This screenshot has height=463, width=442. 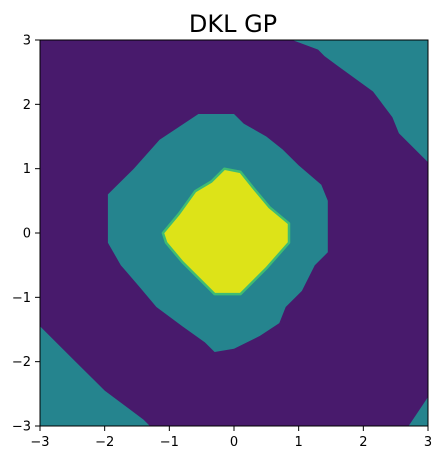 I want to click on y-axis: −3 −2 −1 0 1 2 3, so click(x=26, y=234).